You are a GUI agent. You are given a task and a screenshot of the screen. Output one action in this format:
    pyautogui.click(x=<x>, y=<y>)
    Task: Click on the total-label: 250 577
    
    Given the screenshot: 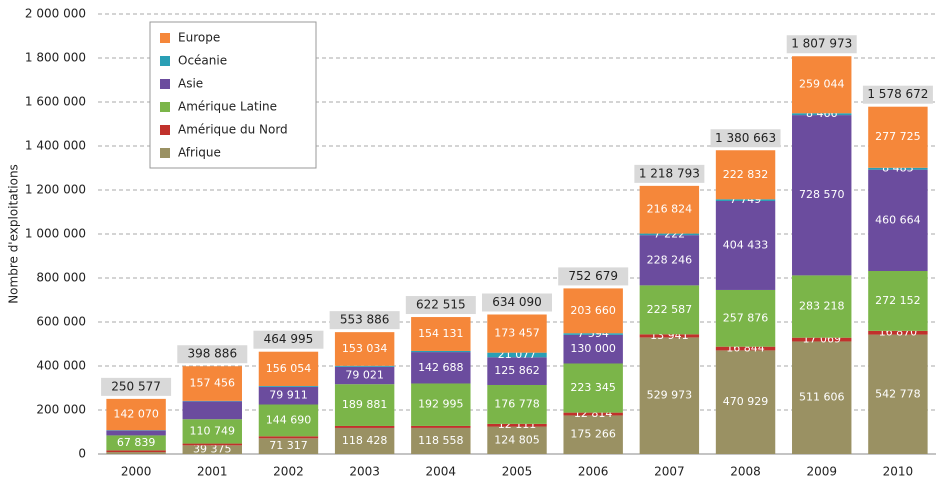 What is the action you would take?
    pyautogui.click(x=136, y=386)
    